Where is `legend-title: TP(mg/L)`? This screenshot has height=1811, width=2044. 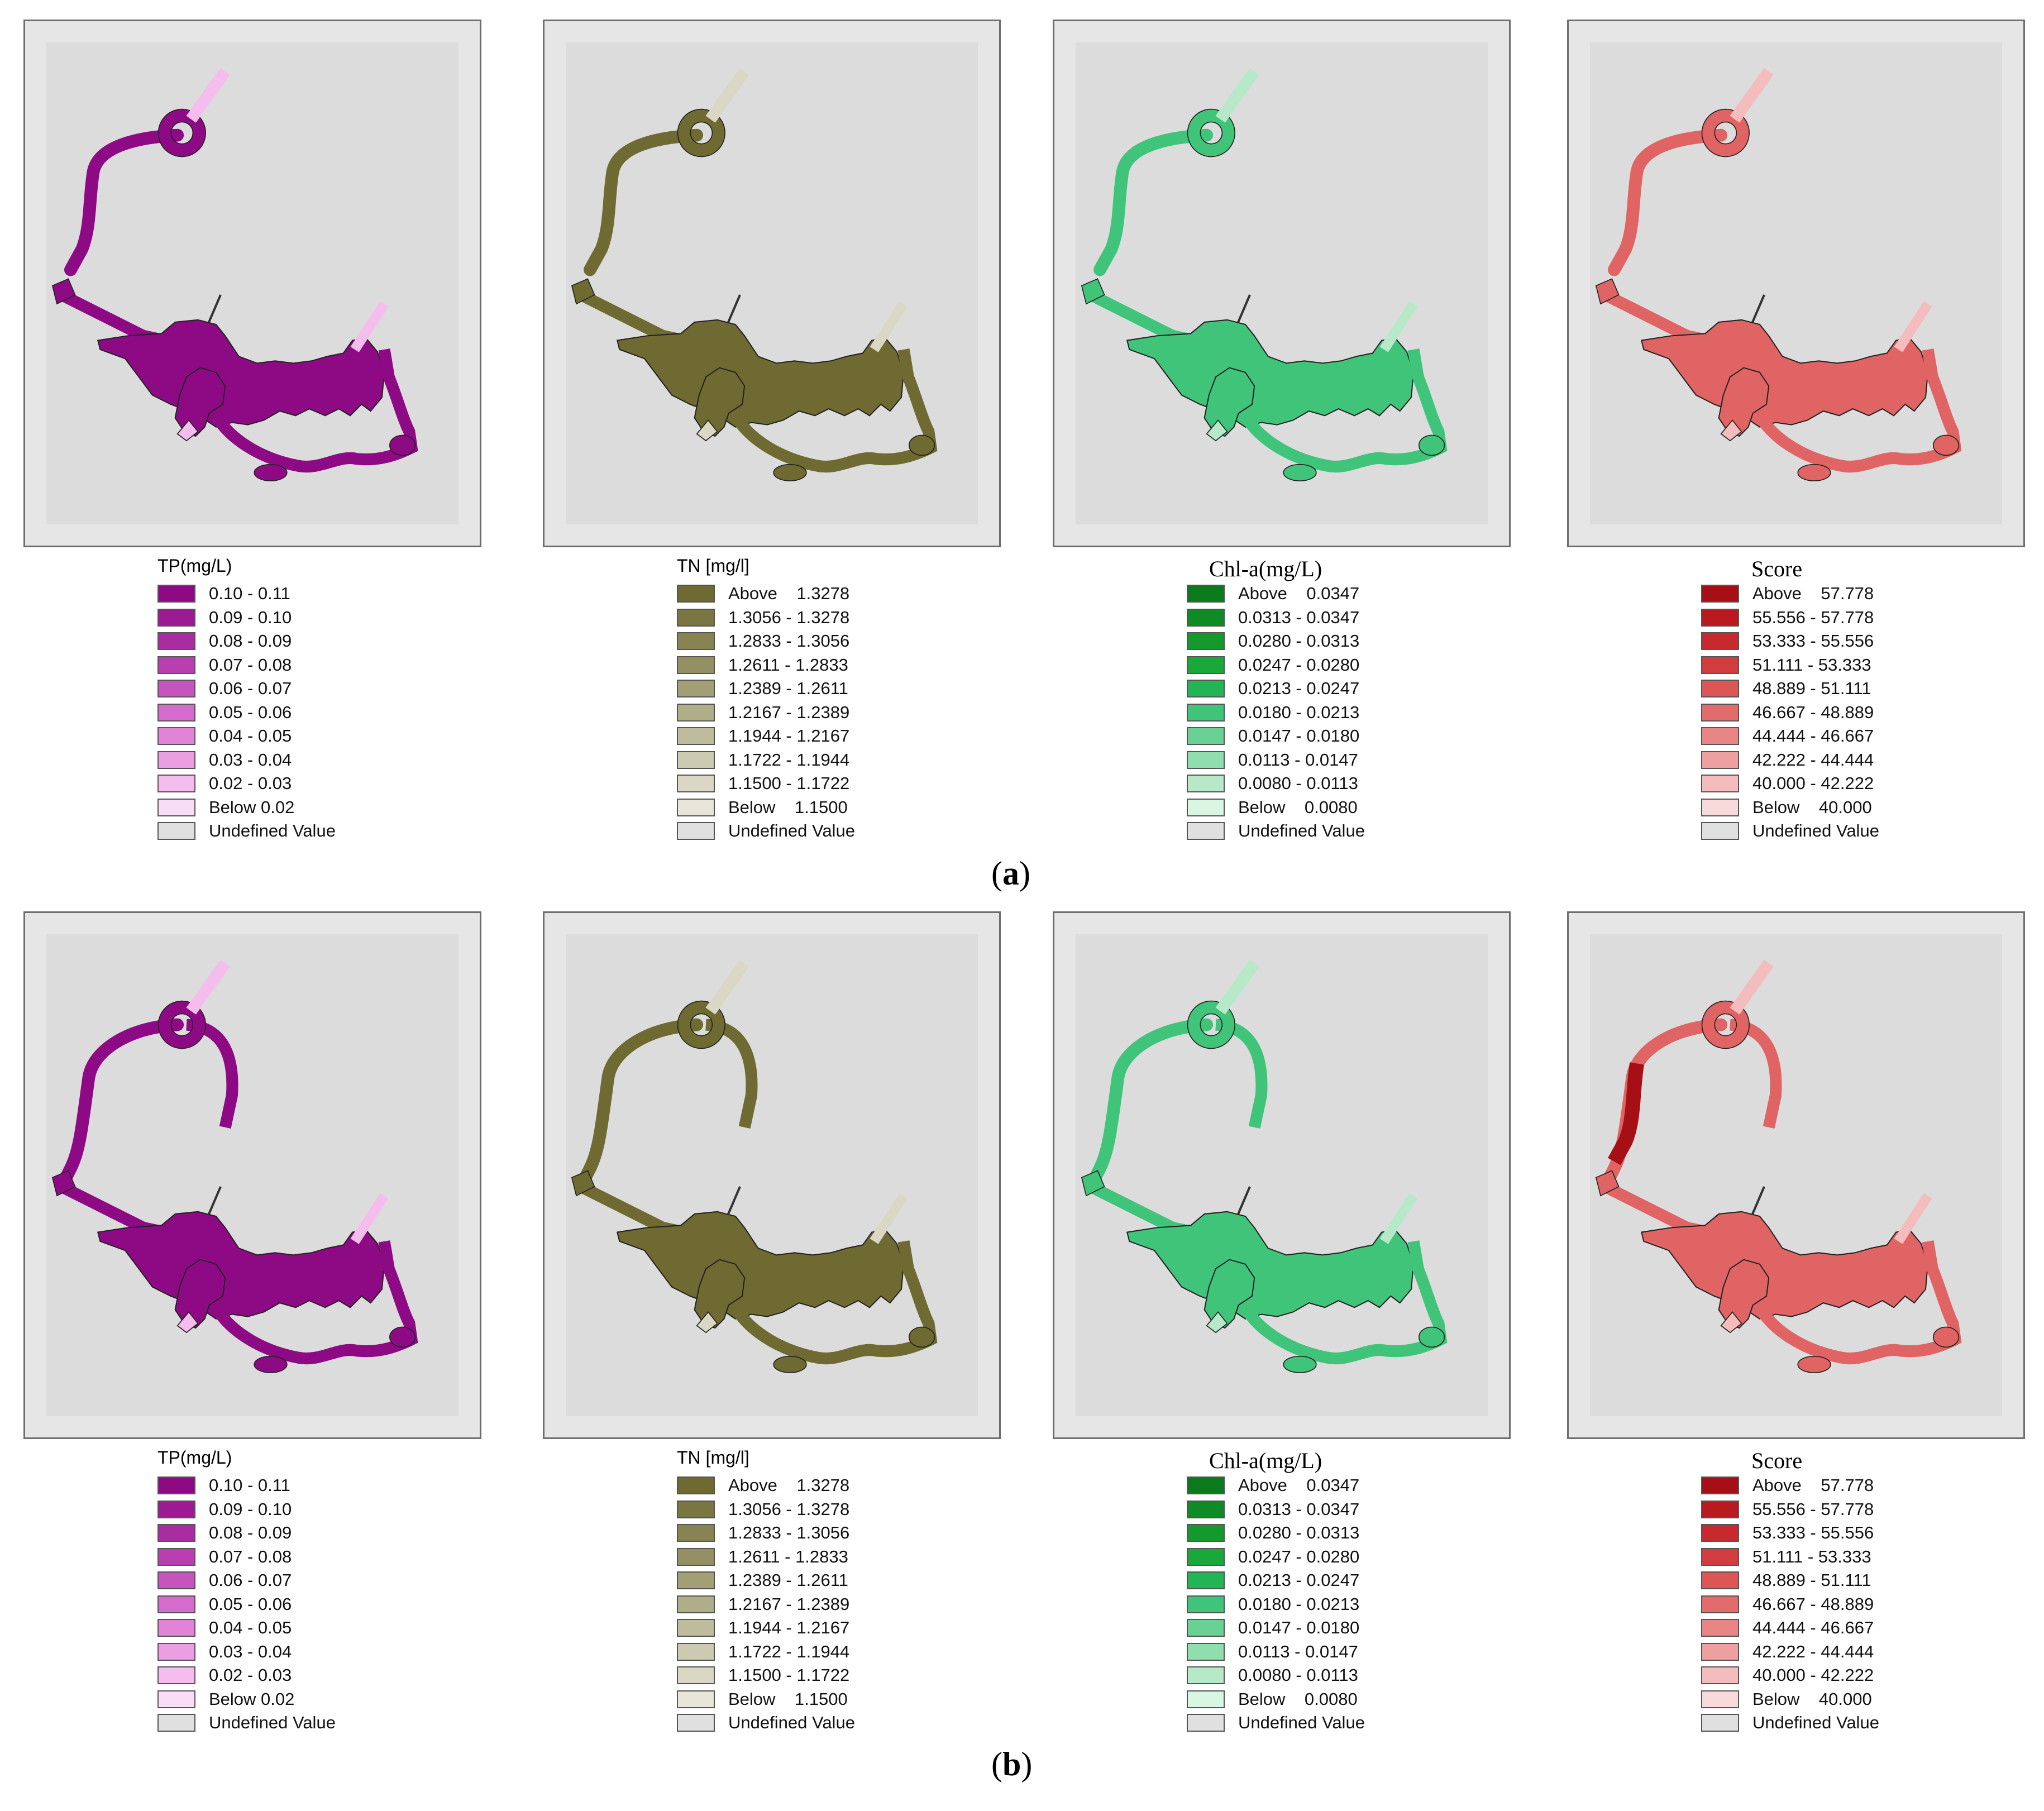 legend-title: TP(mg/L) is located at coordinates (194, 566).